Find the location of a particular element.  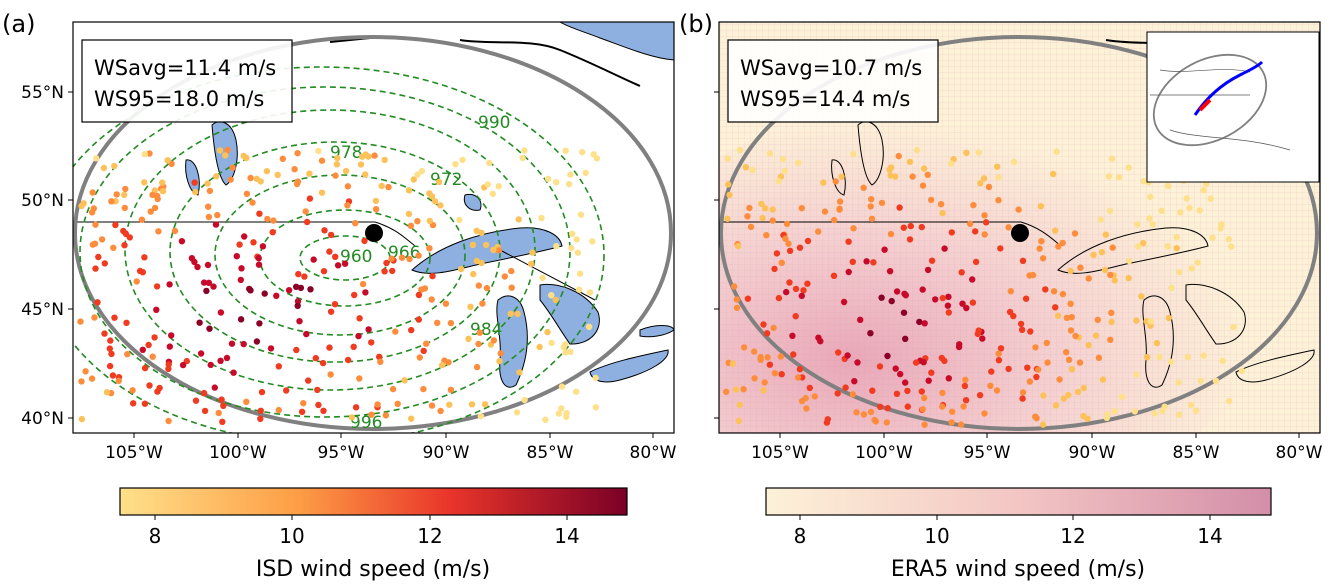

hudson-bay-edge is located at coordinates (616, 41).